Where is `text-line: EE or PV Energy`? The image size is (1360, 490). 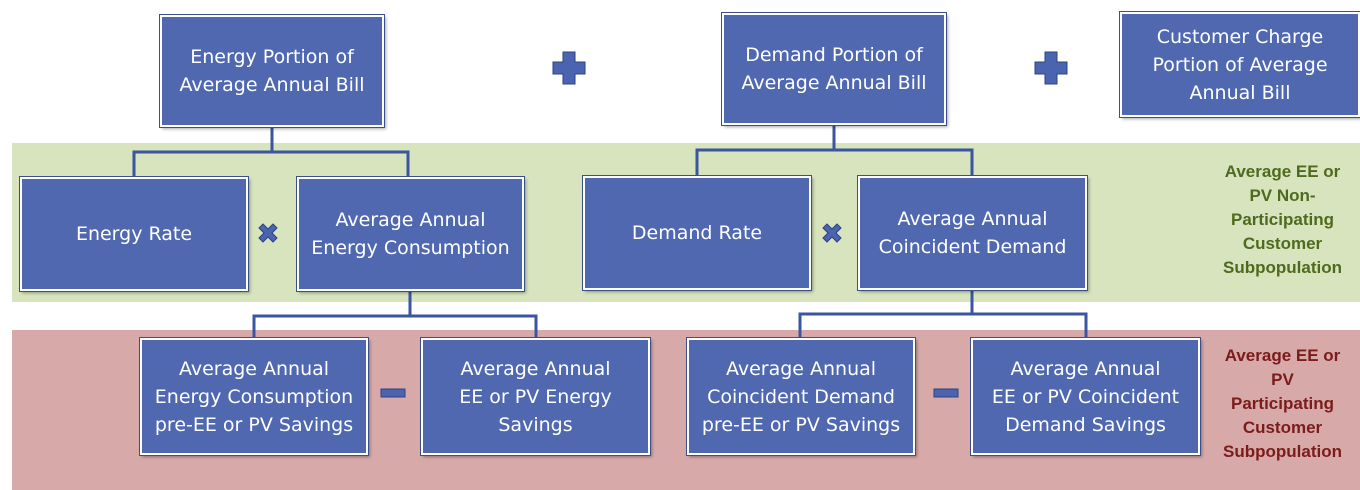 text-line: EE or PV Energy is located at coordinates (535, 396).